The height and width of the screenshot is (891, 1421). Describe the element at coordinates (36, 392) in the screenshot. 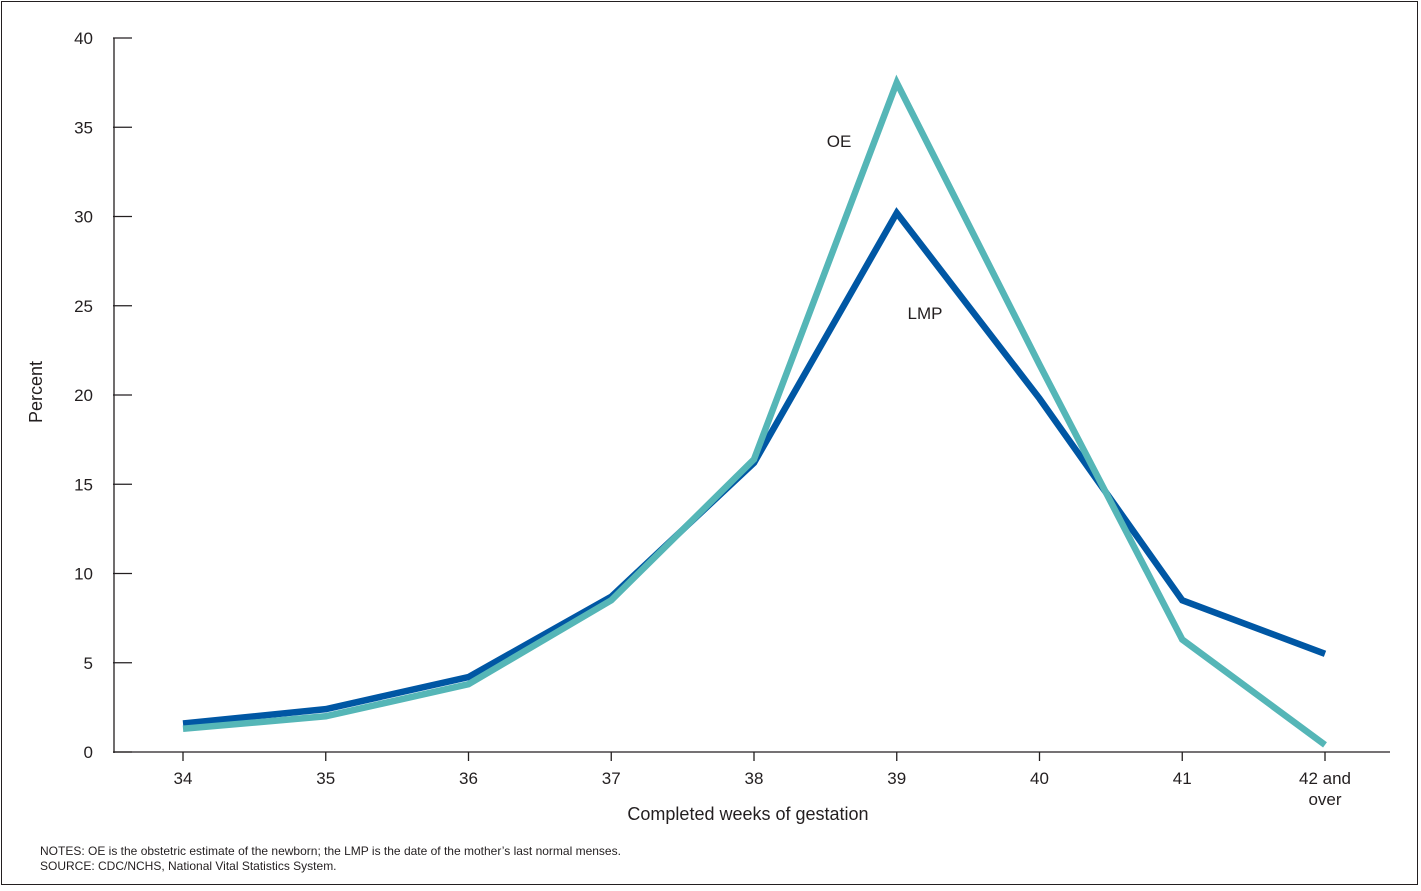

I see `y-axis-title: Percent` at that location.